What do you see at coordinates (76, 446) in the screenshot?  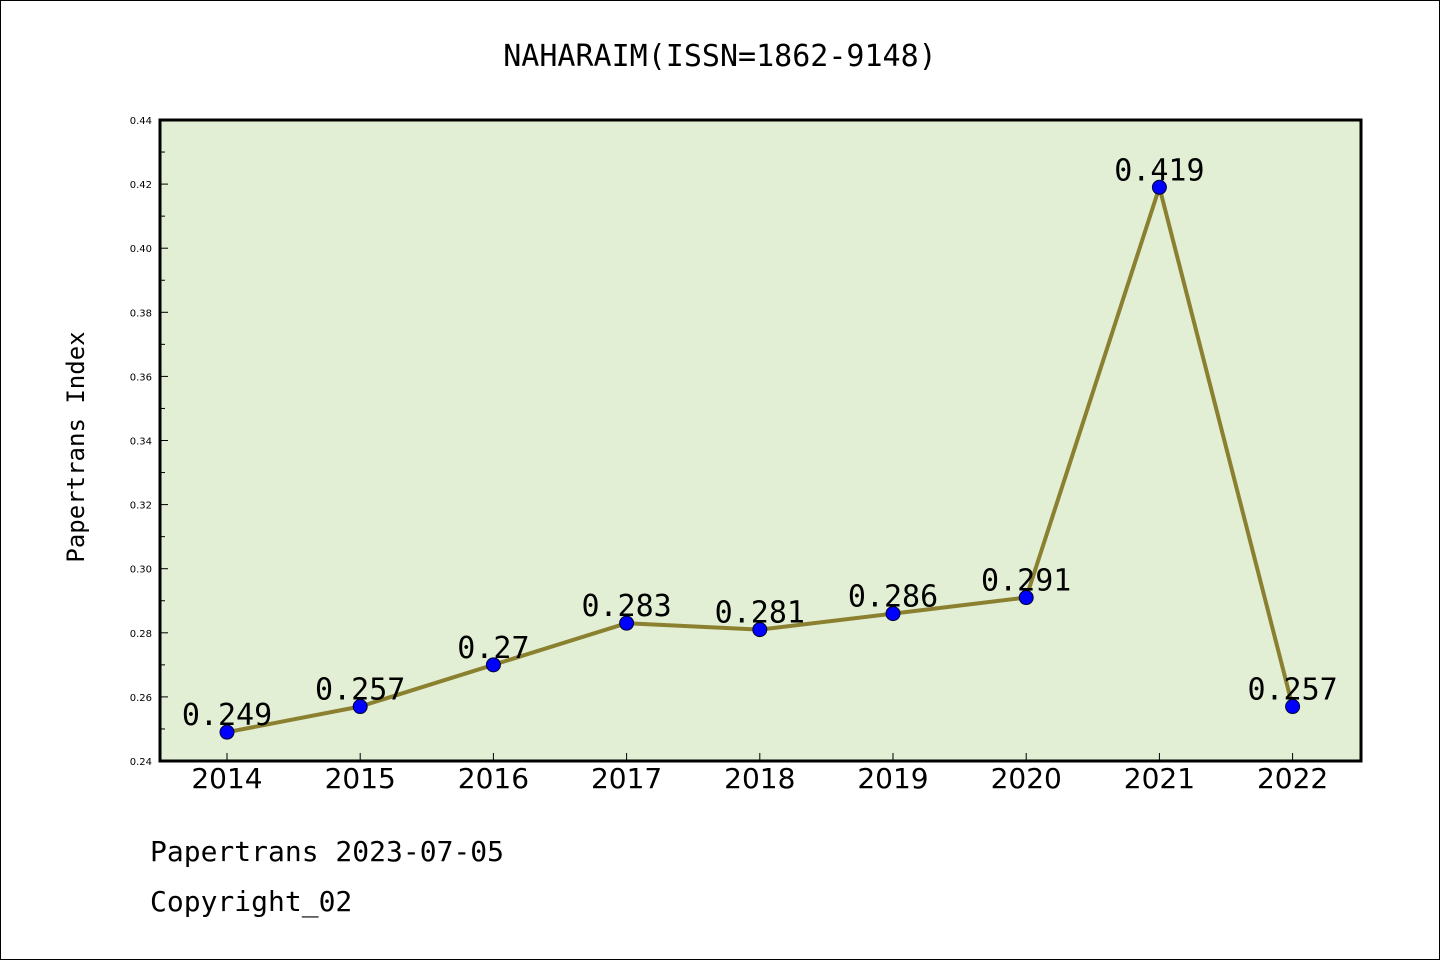 I see `y-axis-label: Papertrans Index` at bounding box center [76, 446].